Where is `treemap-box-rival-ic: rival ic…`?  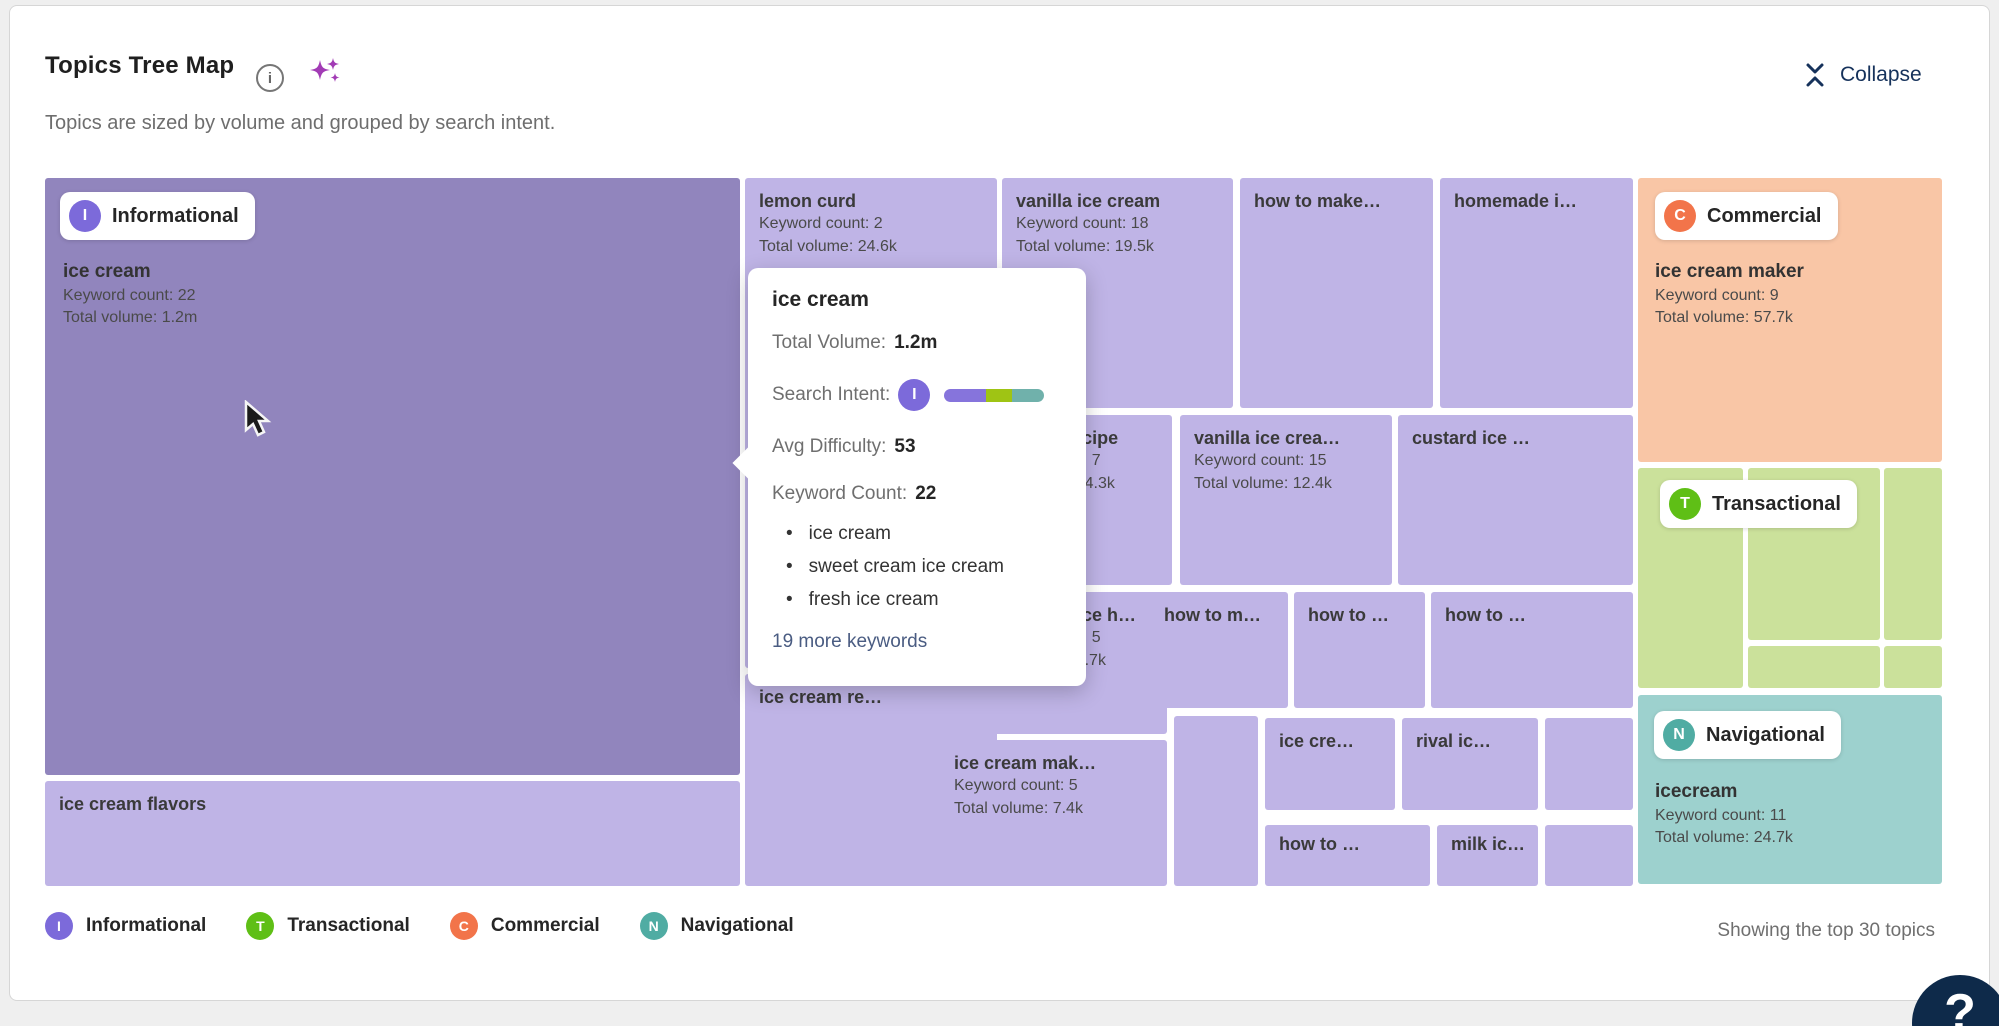
treemap-box-rival-ic: rival ic… is located at coordinates (1470, 764).